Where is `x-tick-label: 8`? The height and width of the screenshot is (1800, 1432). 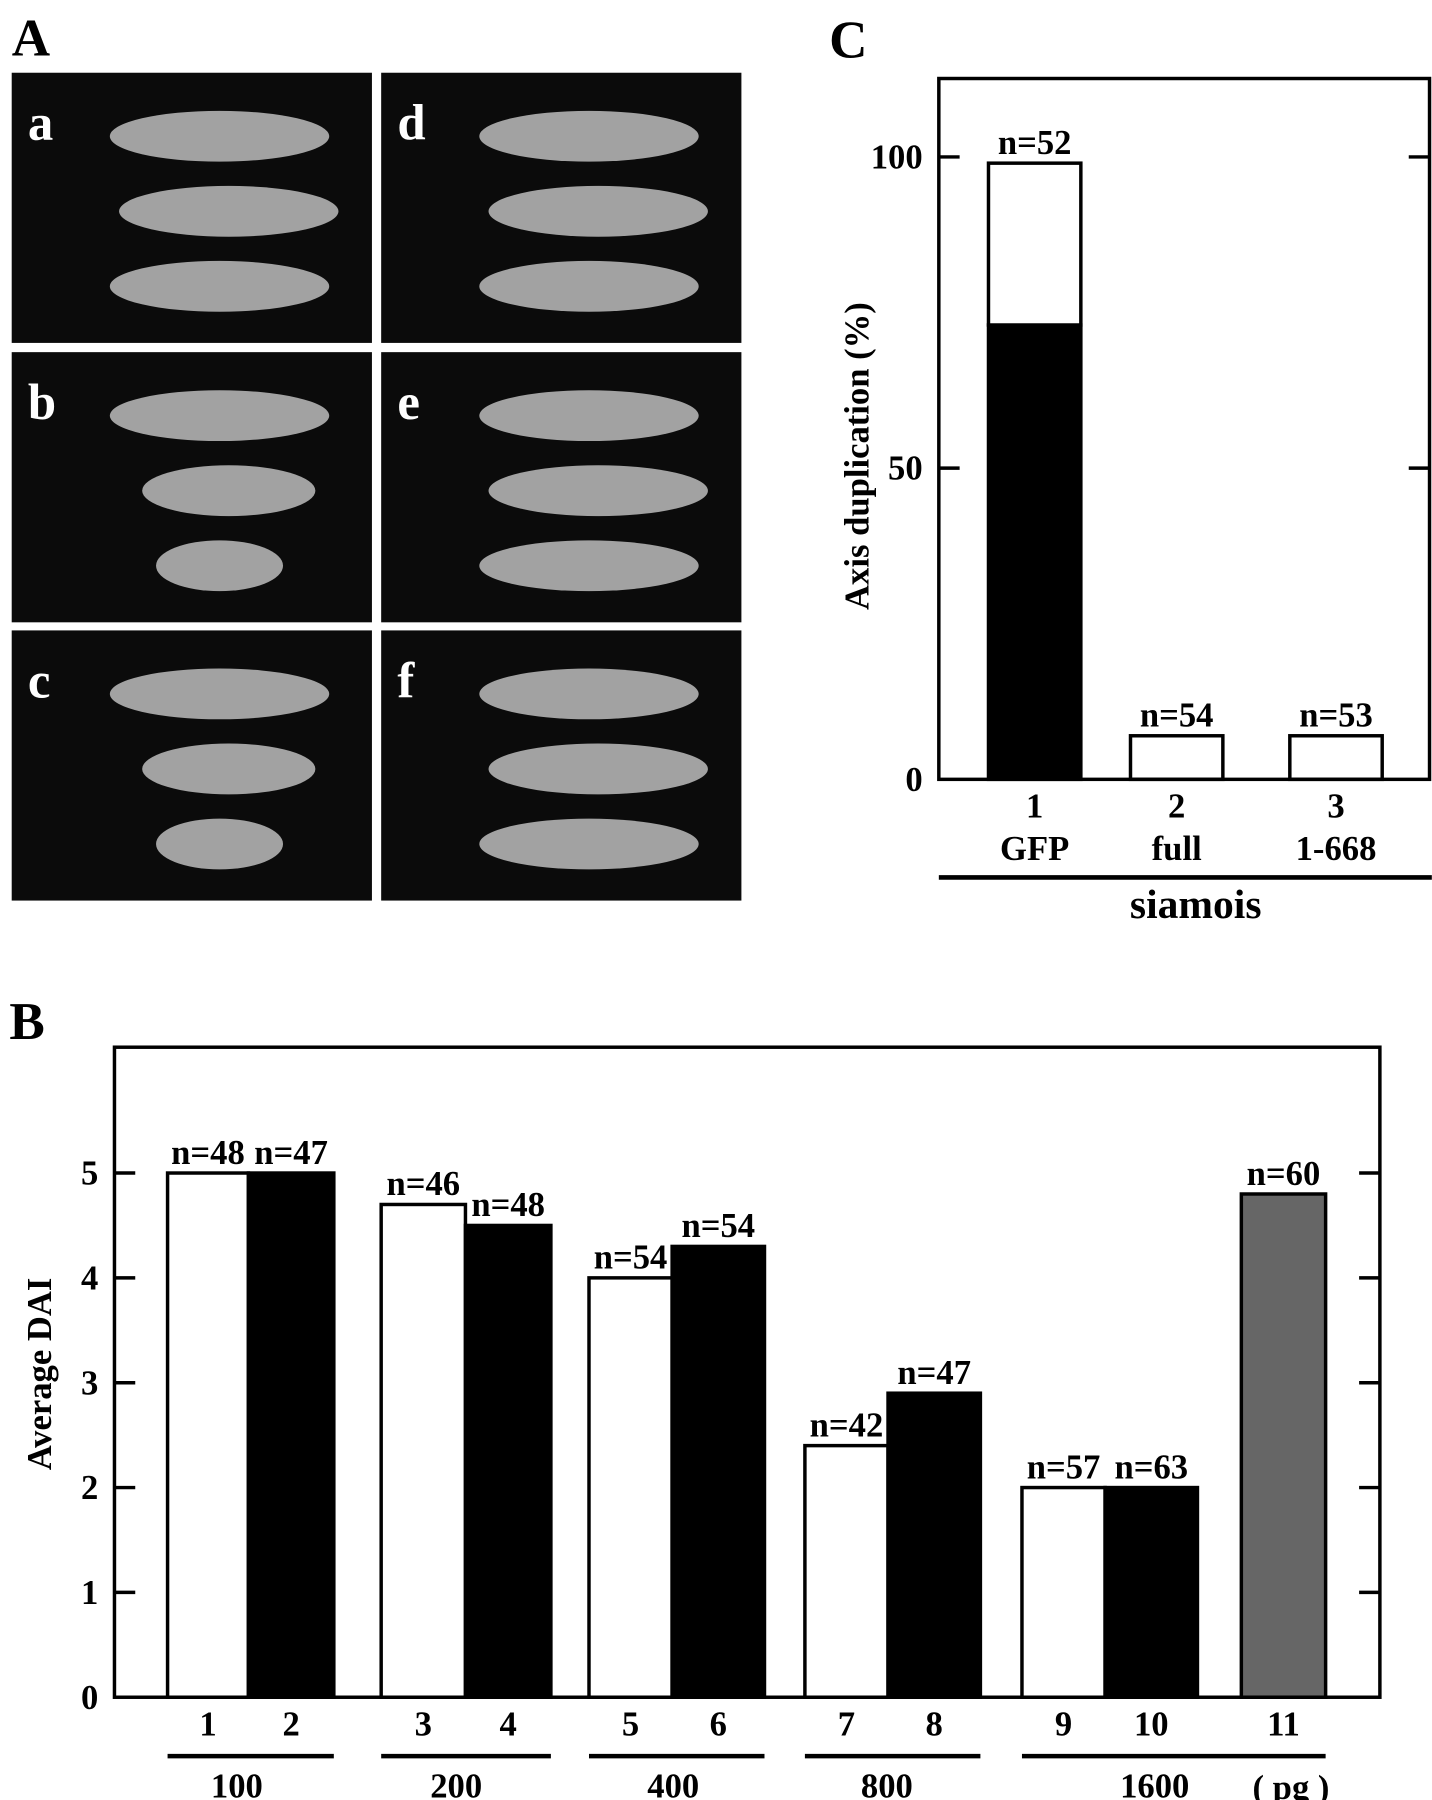 x-tick-label: 8 is located at coordinates (934, 1724).